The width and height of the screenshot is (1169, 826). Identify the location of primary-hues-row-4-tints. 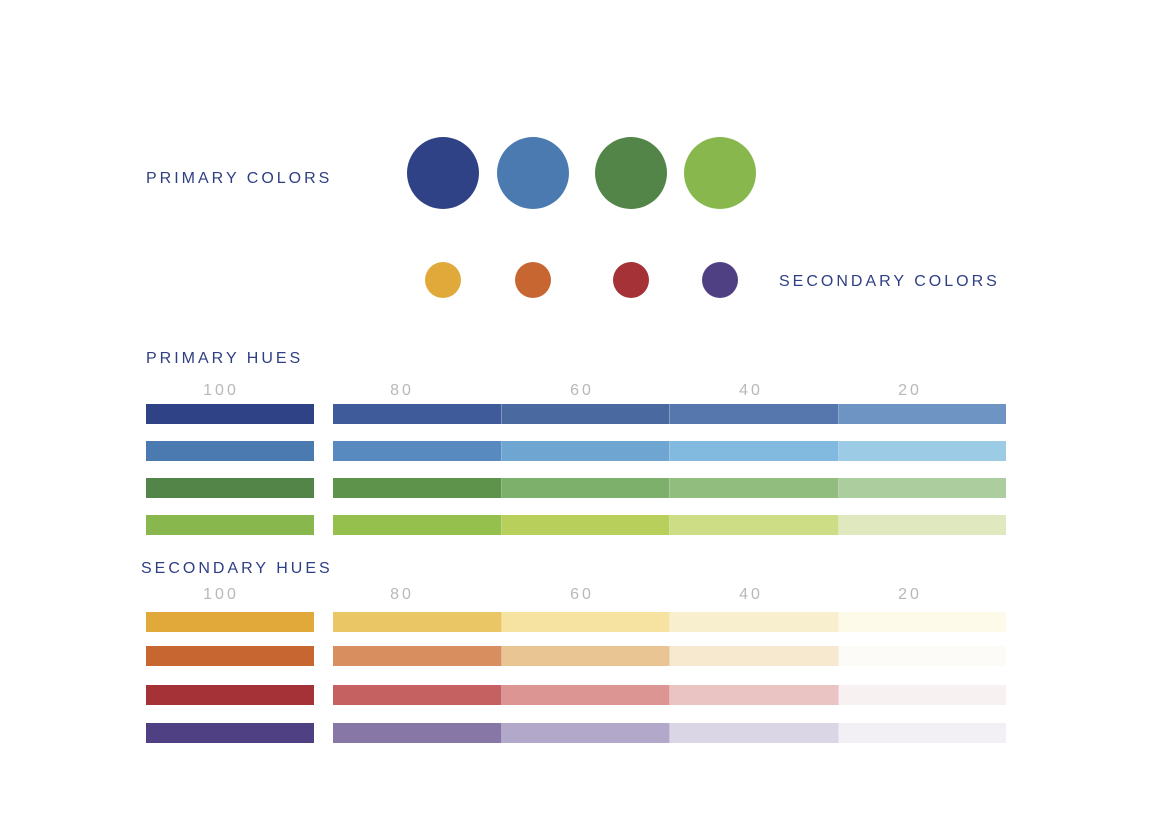
(669, 525).